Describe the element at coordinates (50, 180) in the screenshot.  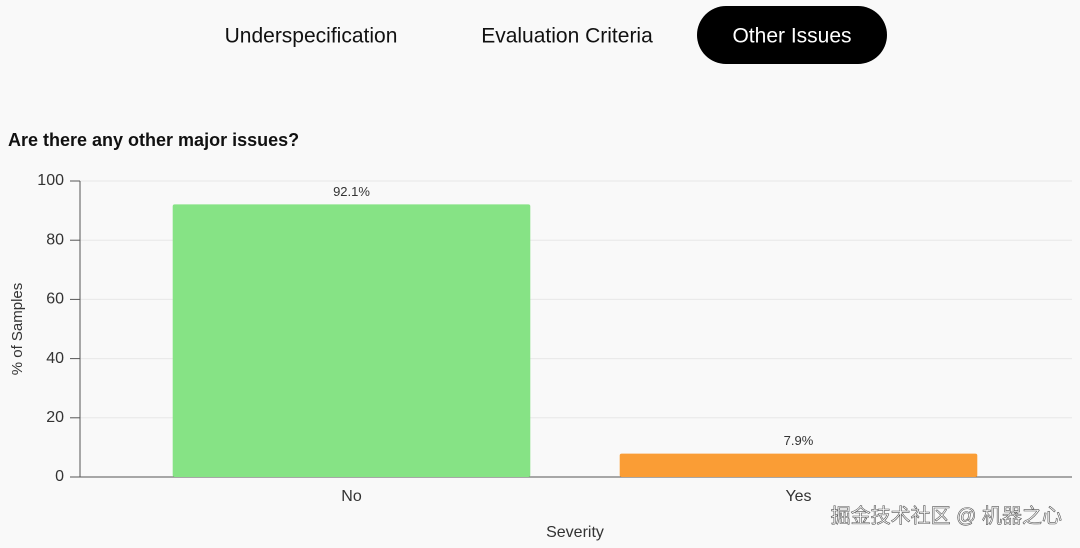
I see `y-tick-label: 100` at that location.